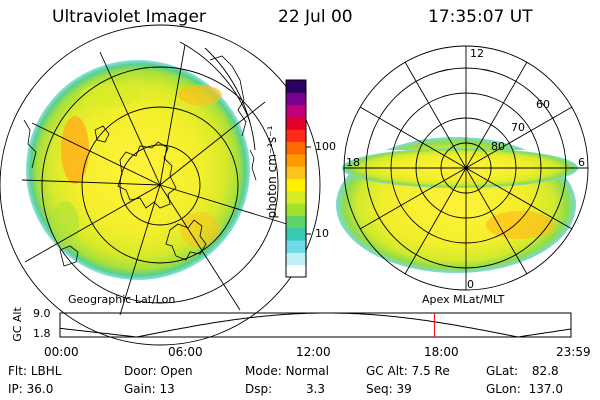 The image size is (600, 400). I want to click on altitude-ytick-min: 1.8, so click(42, 333).